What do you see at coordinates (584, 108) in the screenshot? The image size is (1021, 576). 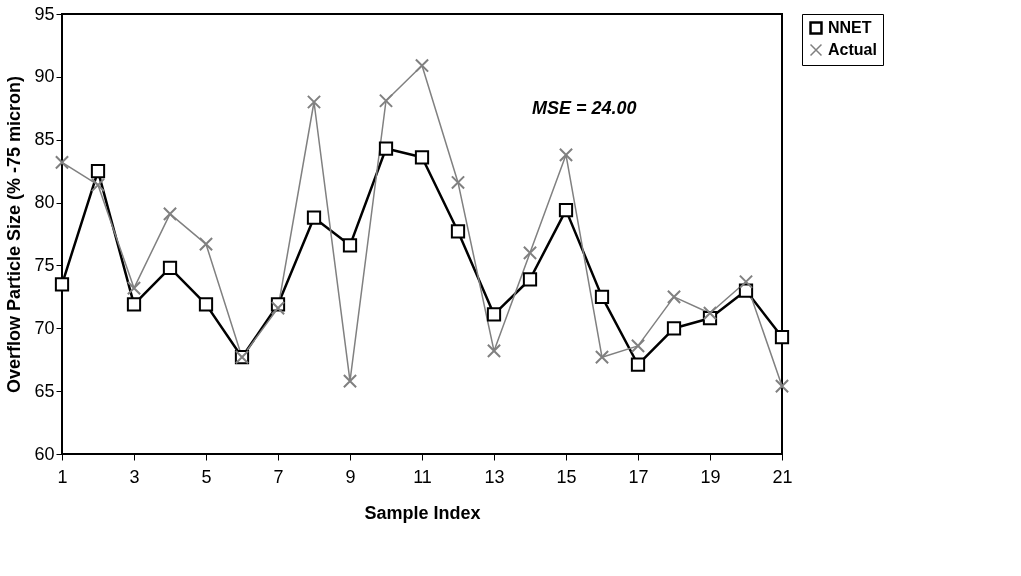 I see `annotation: MSE = 24.00` at bounding box center [584, 108].